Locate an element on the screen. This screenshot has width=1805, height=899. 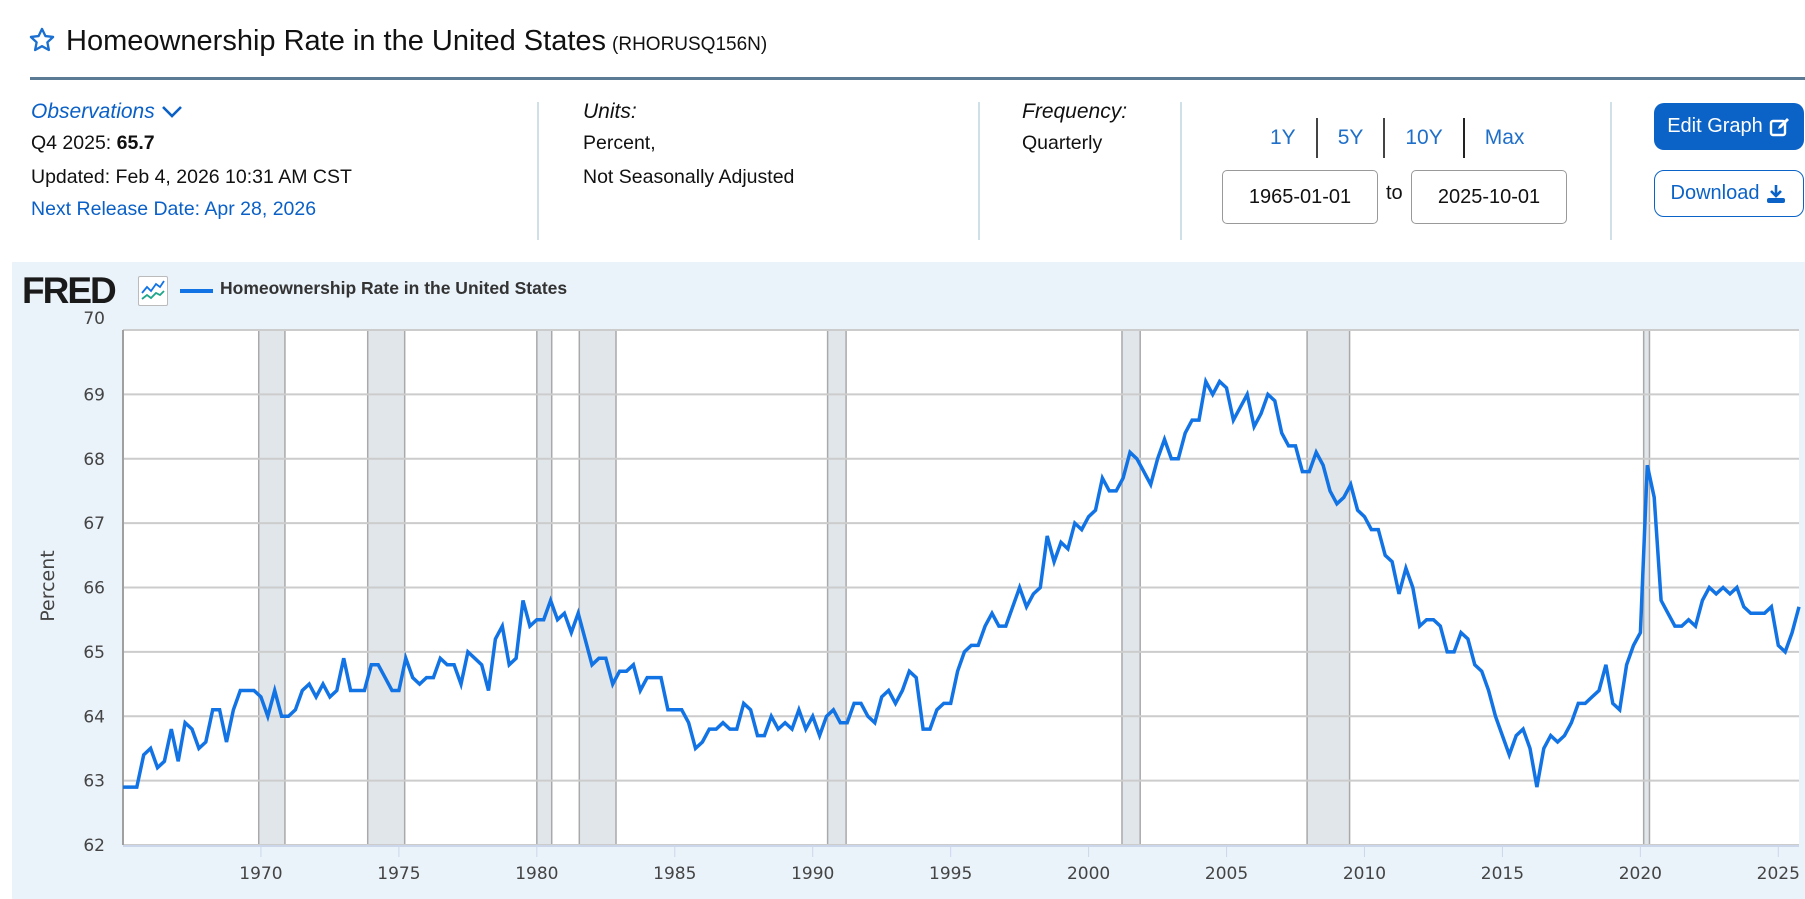
y-tick-label: 69 is located at coordinates (94, 395).